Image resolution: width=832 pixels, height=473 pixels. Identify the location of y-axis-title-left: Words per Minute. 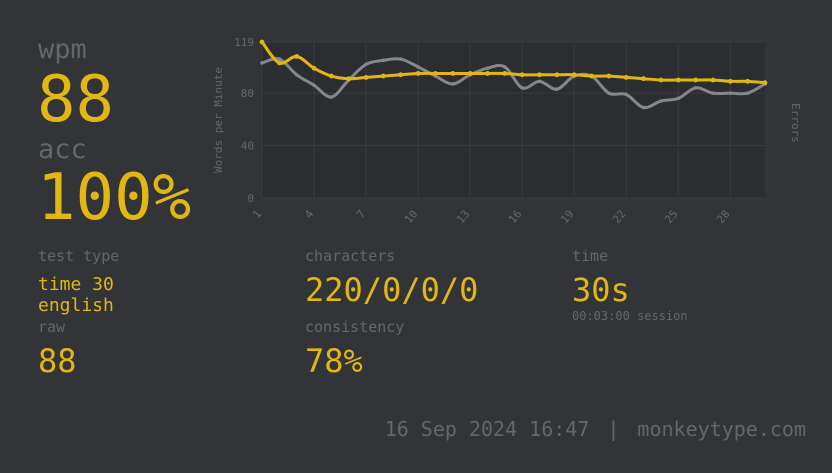
(218, 120).